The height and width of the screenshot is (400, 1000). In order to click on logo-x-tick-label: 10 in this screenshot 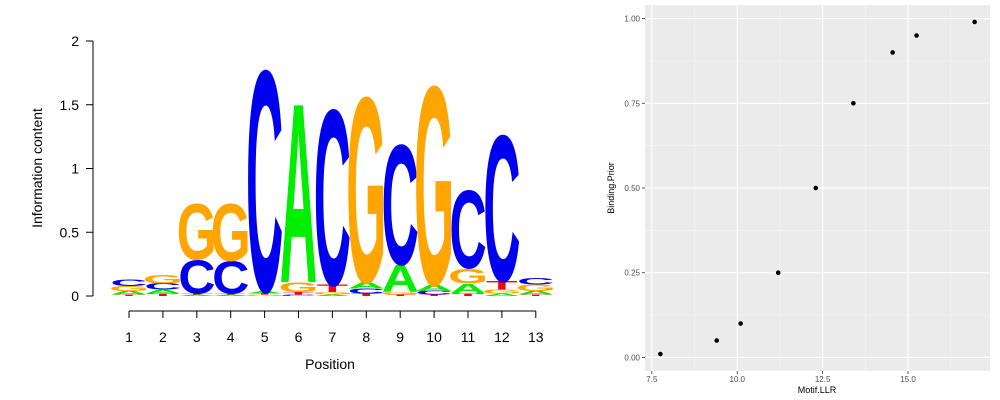, I will do `click(434, 337)`.